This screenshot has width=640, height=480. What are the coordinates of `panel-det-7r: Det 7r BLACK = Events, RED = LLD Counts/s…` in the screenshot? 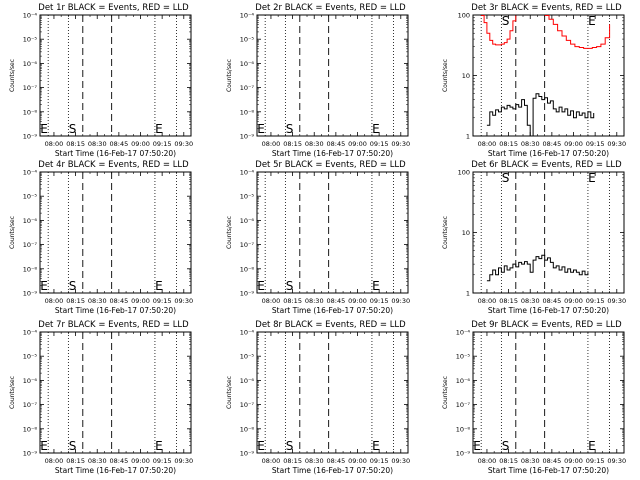 It's located at (101, 397).